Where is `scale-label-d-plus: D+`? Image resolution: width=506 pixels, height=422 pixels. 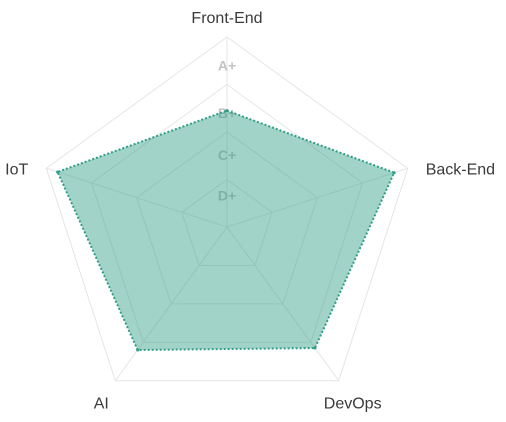
scale-label-d-plus: D+ is located at coordinates (227, 196).